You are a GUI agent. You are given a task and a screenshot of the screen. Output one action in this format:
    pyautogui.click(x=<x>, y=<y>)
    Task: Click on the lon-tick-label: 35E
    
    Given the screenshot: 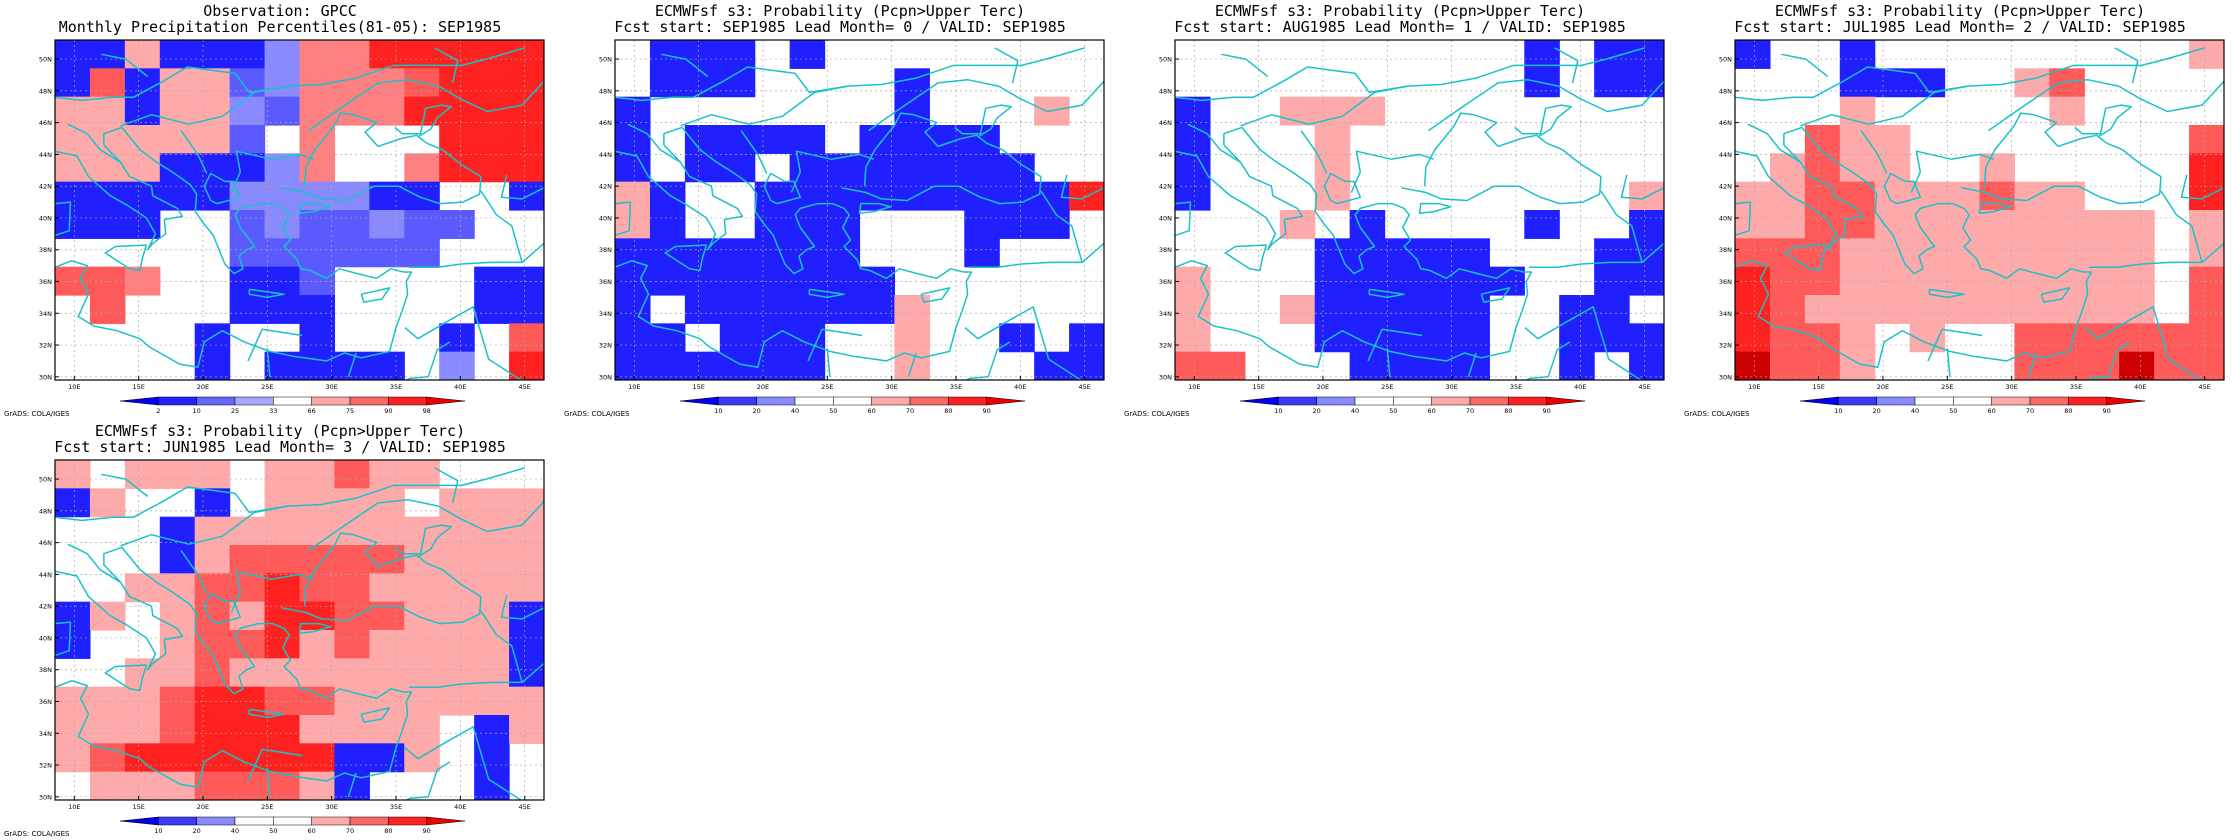 What is the action you would take?
    pyautogui.click(x=1516, y=387)
    